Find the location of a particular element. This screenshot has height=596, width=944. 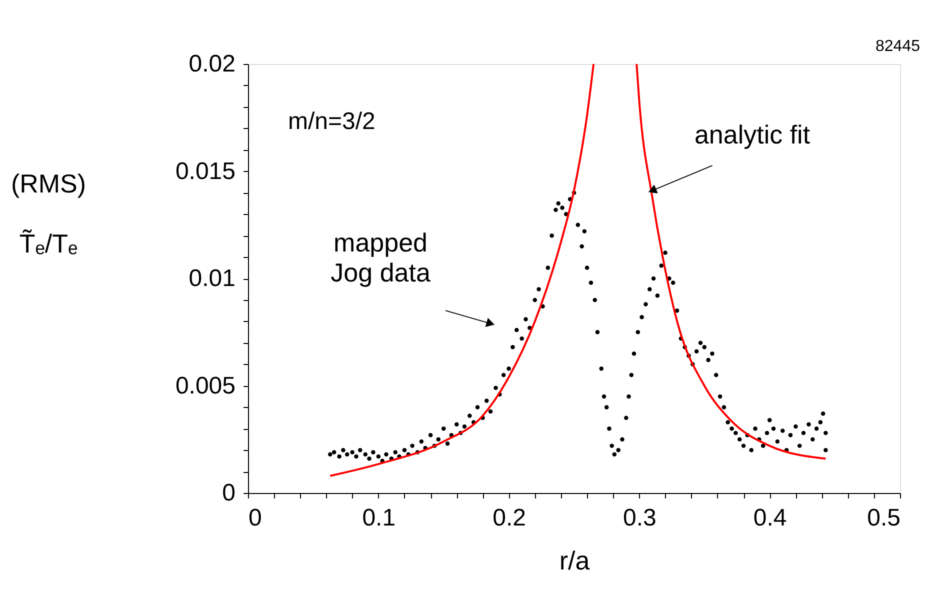

x-tick-label: 0.2 is located at coordinates (509, 518).